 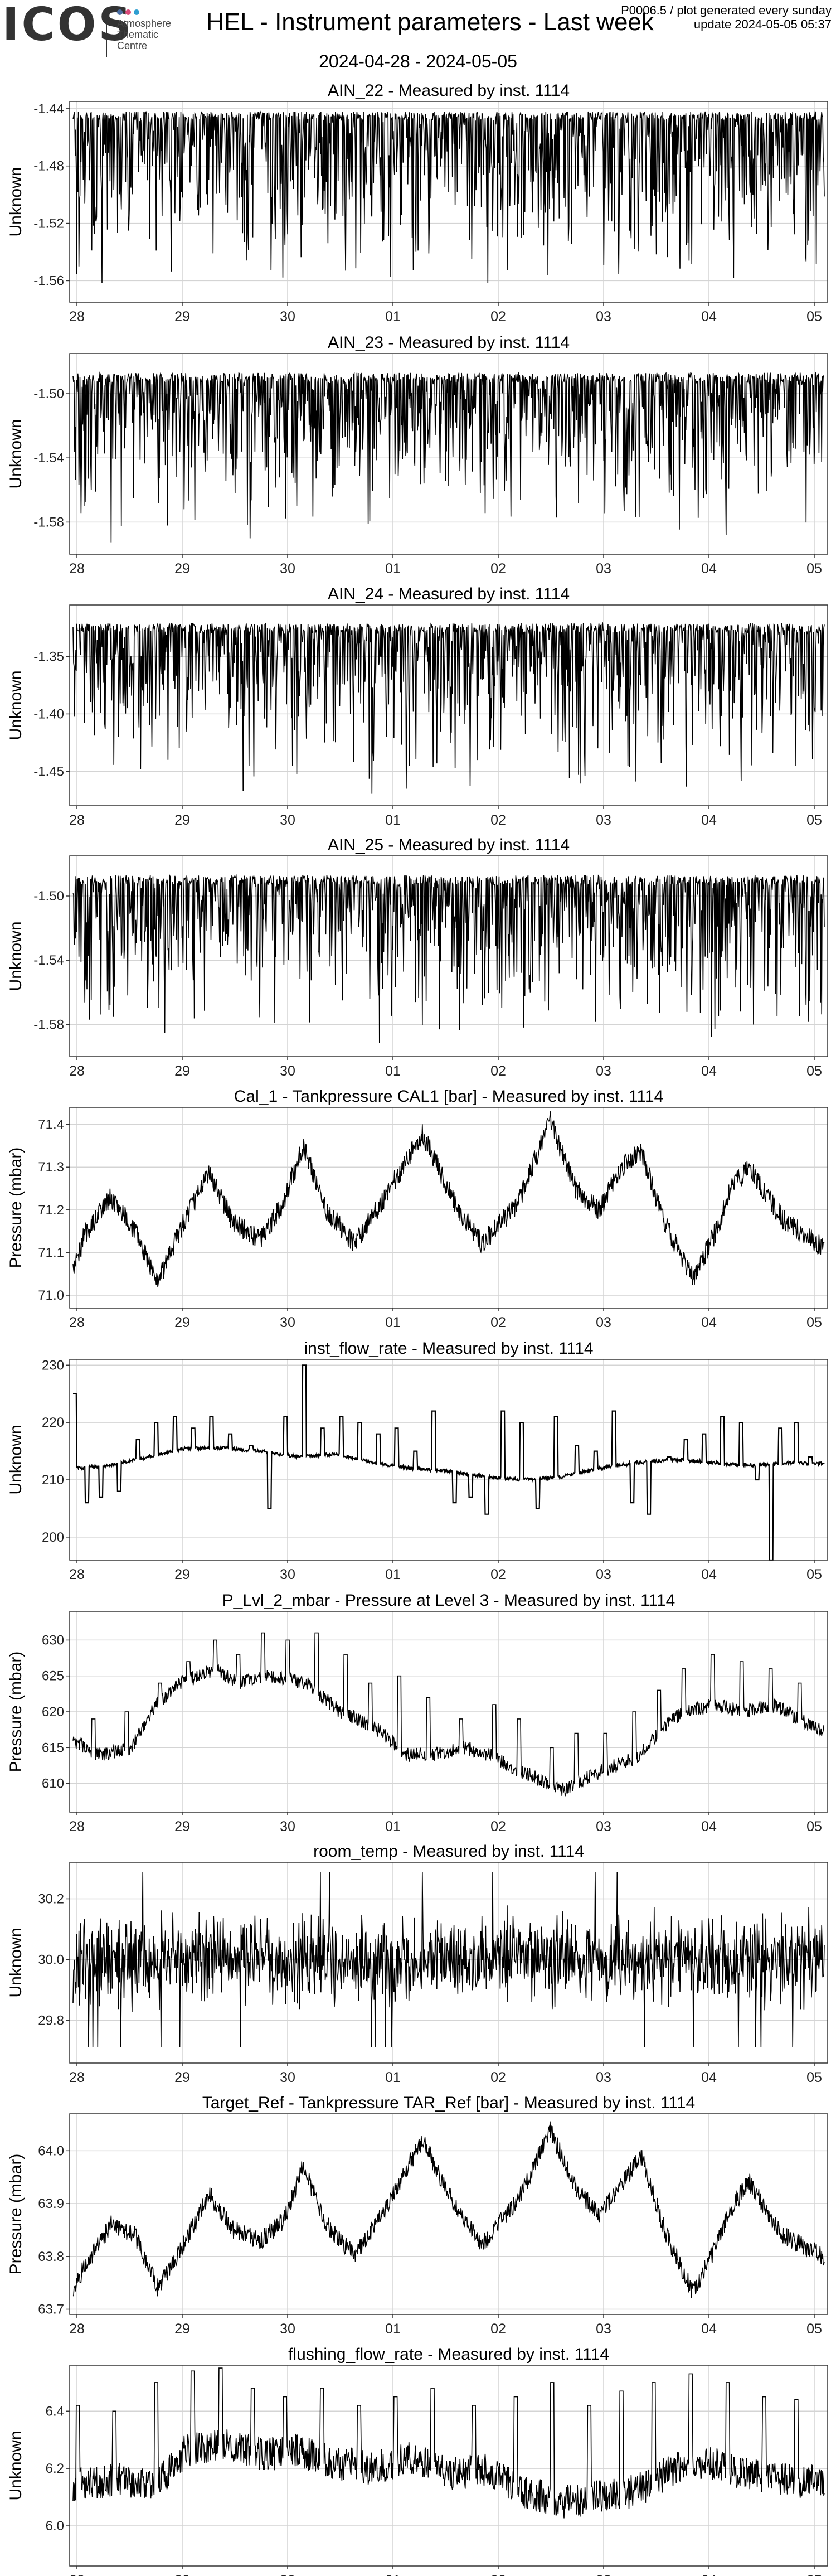 I want to click on y-tick-label: -1.54, so click(x=48, y=960).